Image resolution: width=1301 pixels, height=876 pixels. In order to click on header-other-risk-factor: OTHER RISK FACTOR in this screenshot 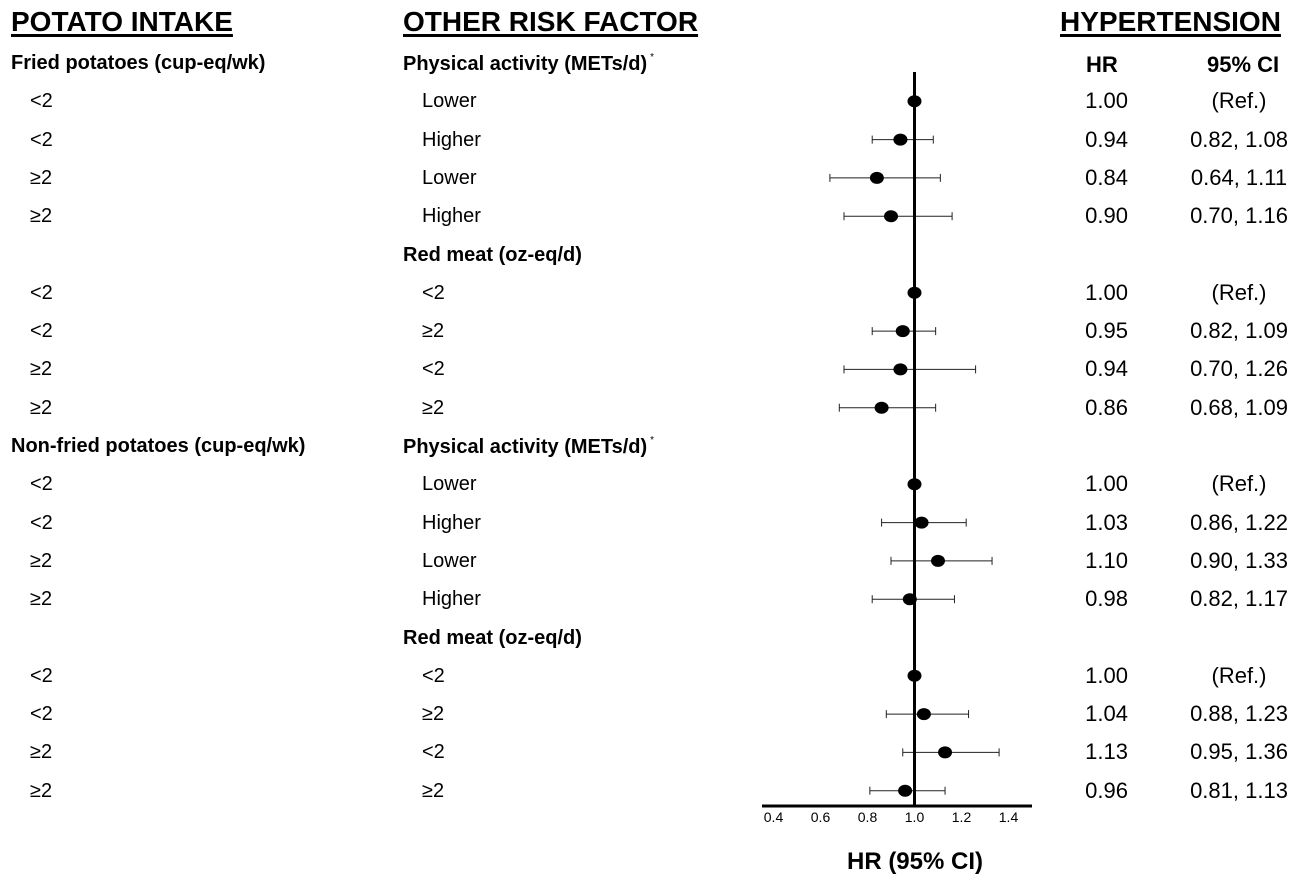, I will do `click(551, 21)`.